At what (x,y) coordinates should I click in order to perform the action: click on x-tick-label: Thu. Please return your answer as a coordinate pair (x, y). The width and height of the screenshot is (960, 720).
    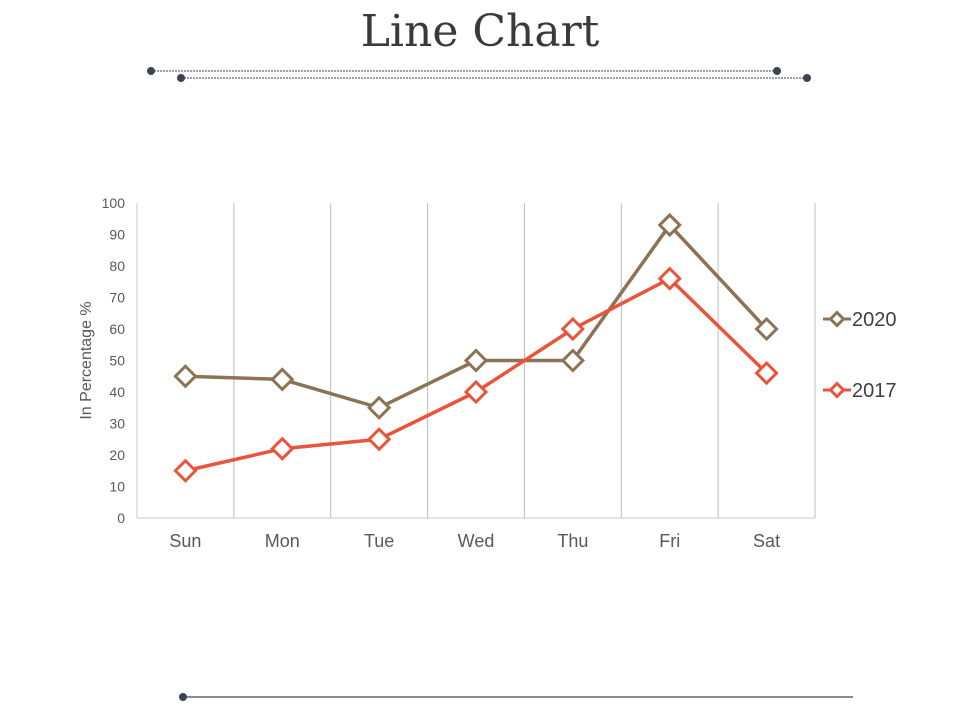
    Looking at the image, I should click on (572, 541).